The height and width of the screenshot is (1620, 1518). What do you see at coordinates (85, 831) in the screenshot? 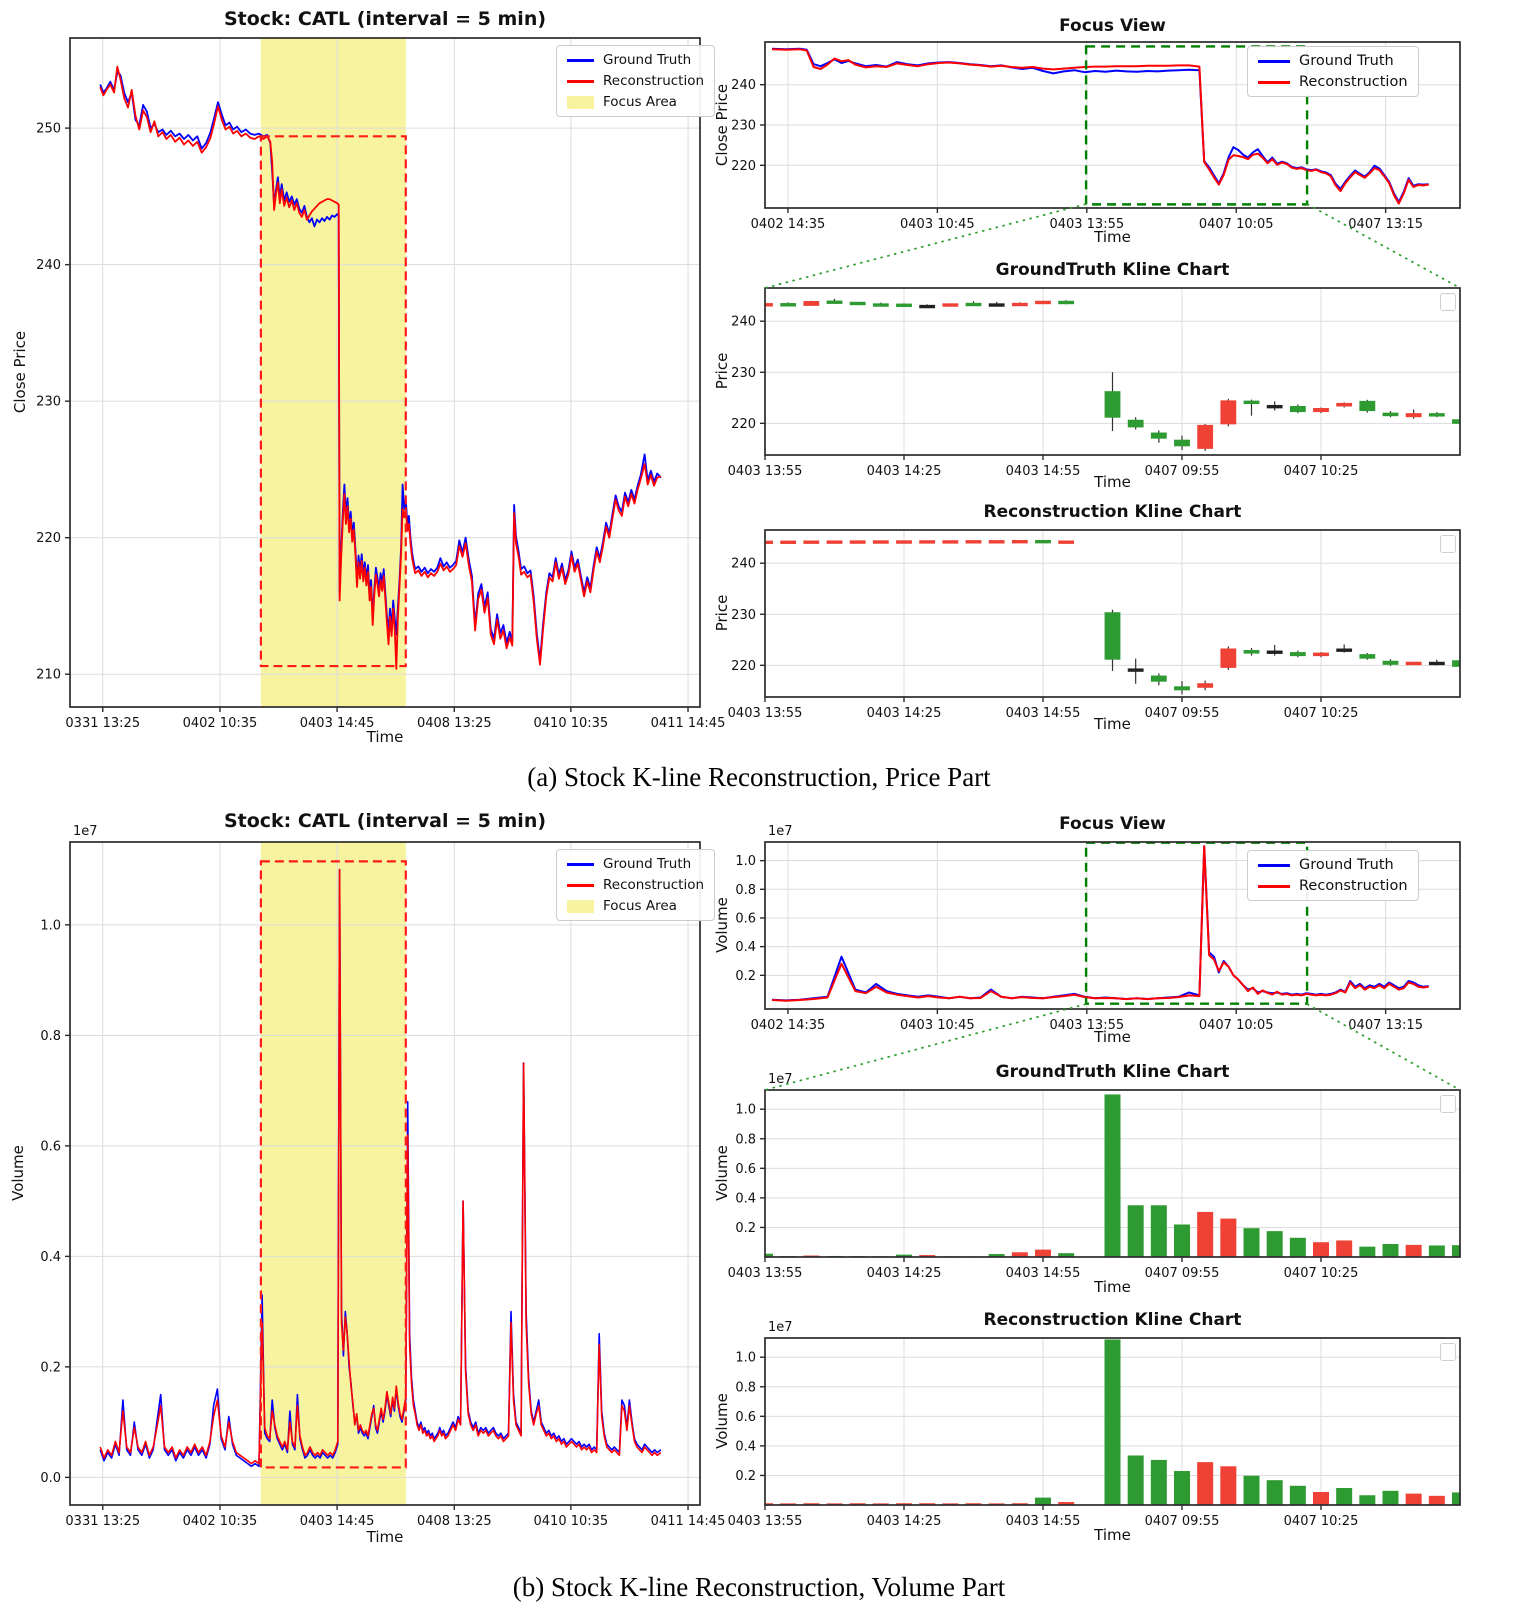
I see `axis-offset-label: 1e7` at bounding box center [85, 831].